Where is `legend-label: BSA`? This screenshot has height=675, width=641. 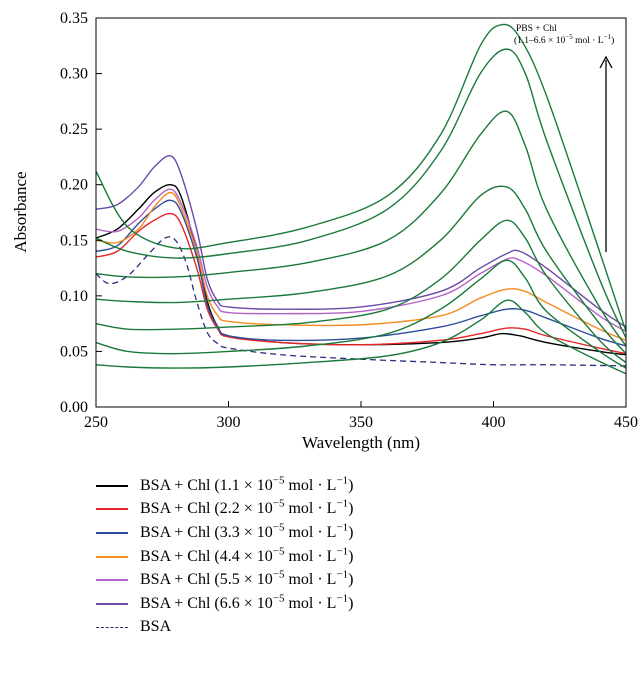
legend-label: BSA is located at coordinates (156, 627).